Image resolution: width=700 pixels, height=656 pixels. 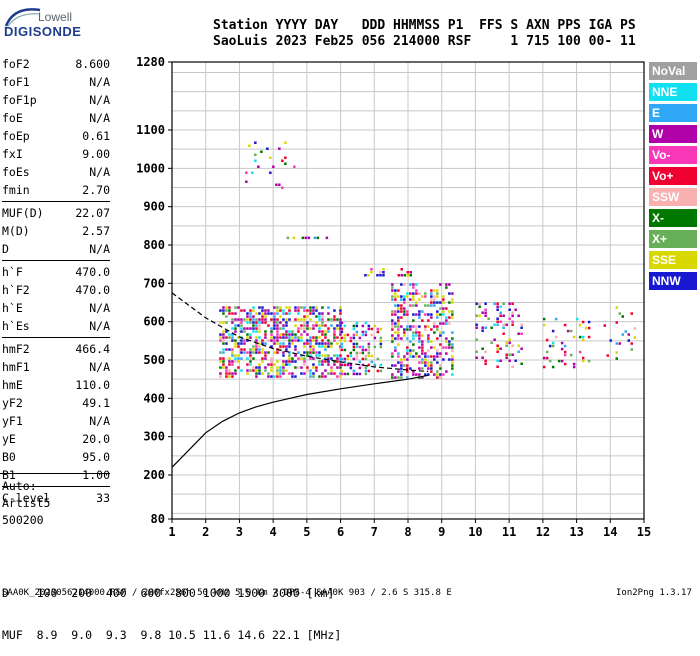 I want to click on autoscaling-info: Auto: Artist5 500200, so click(x=26, y=503).